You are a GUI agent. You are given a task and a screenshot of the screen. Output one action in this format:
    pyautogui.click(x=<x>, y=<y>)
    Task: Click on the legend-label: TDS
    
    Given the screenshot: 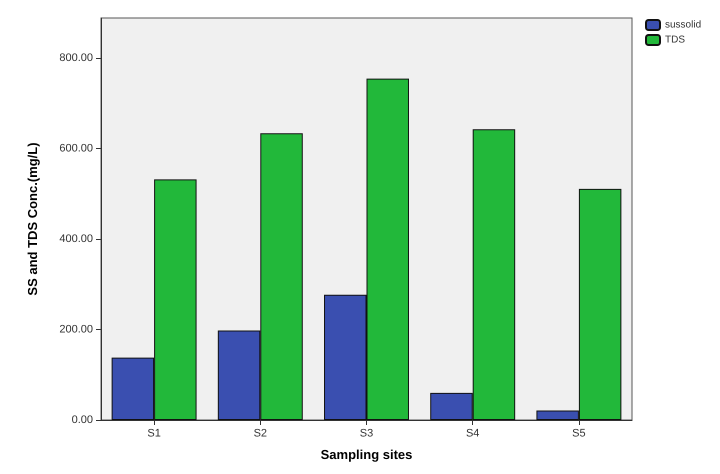 What is the action you would take?
    pyautogui.click(x=675, y=40)
    